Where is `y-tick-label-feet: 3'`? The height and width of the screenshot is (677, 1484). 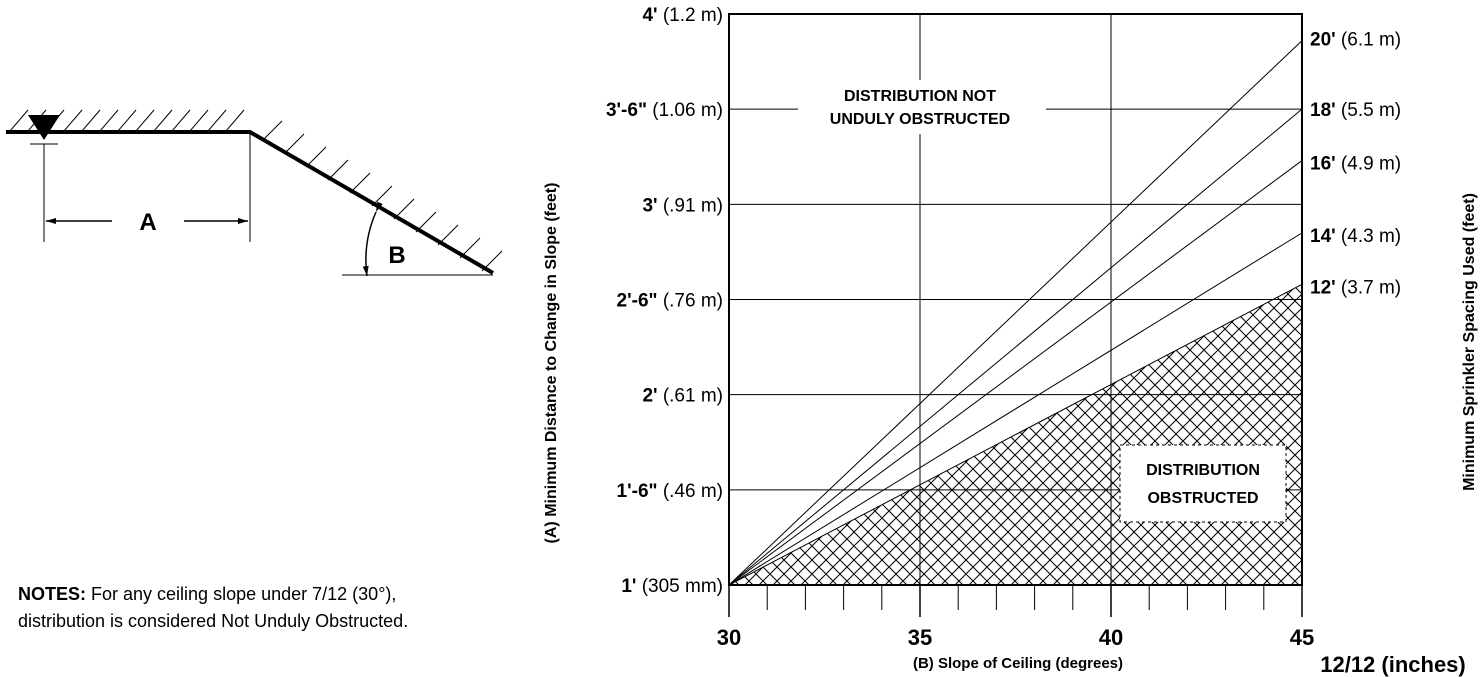 y-tick-label-feet: 3' is located at coordinates (649, 205).